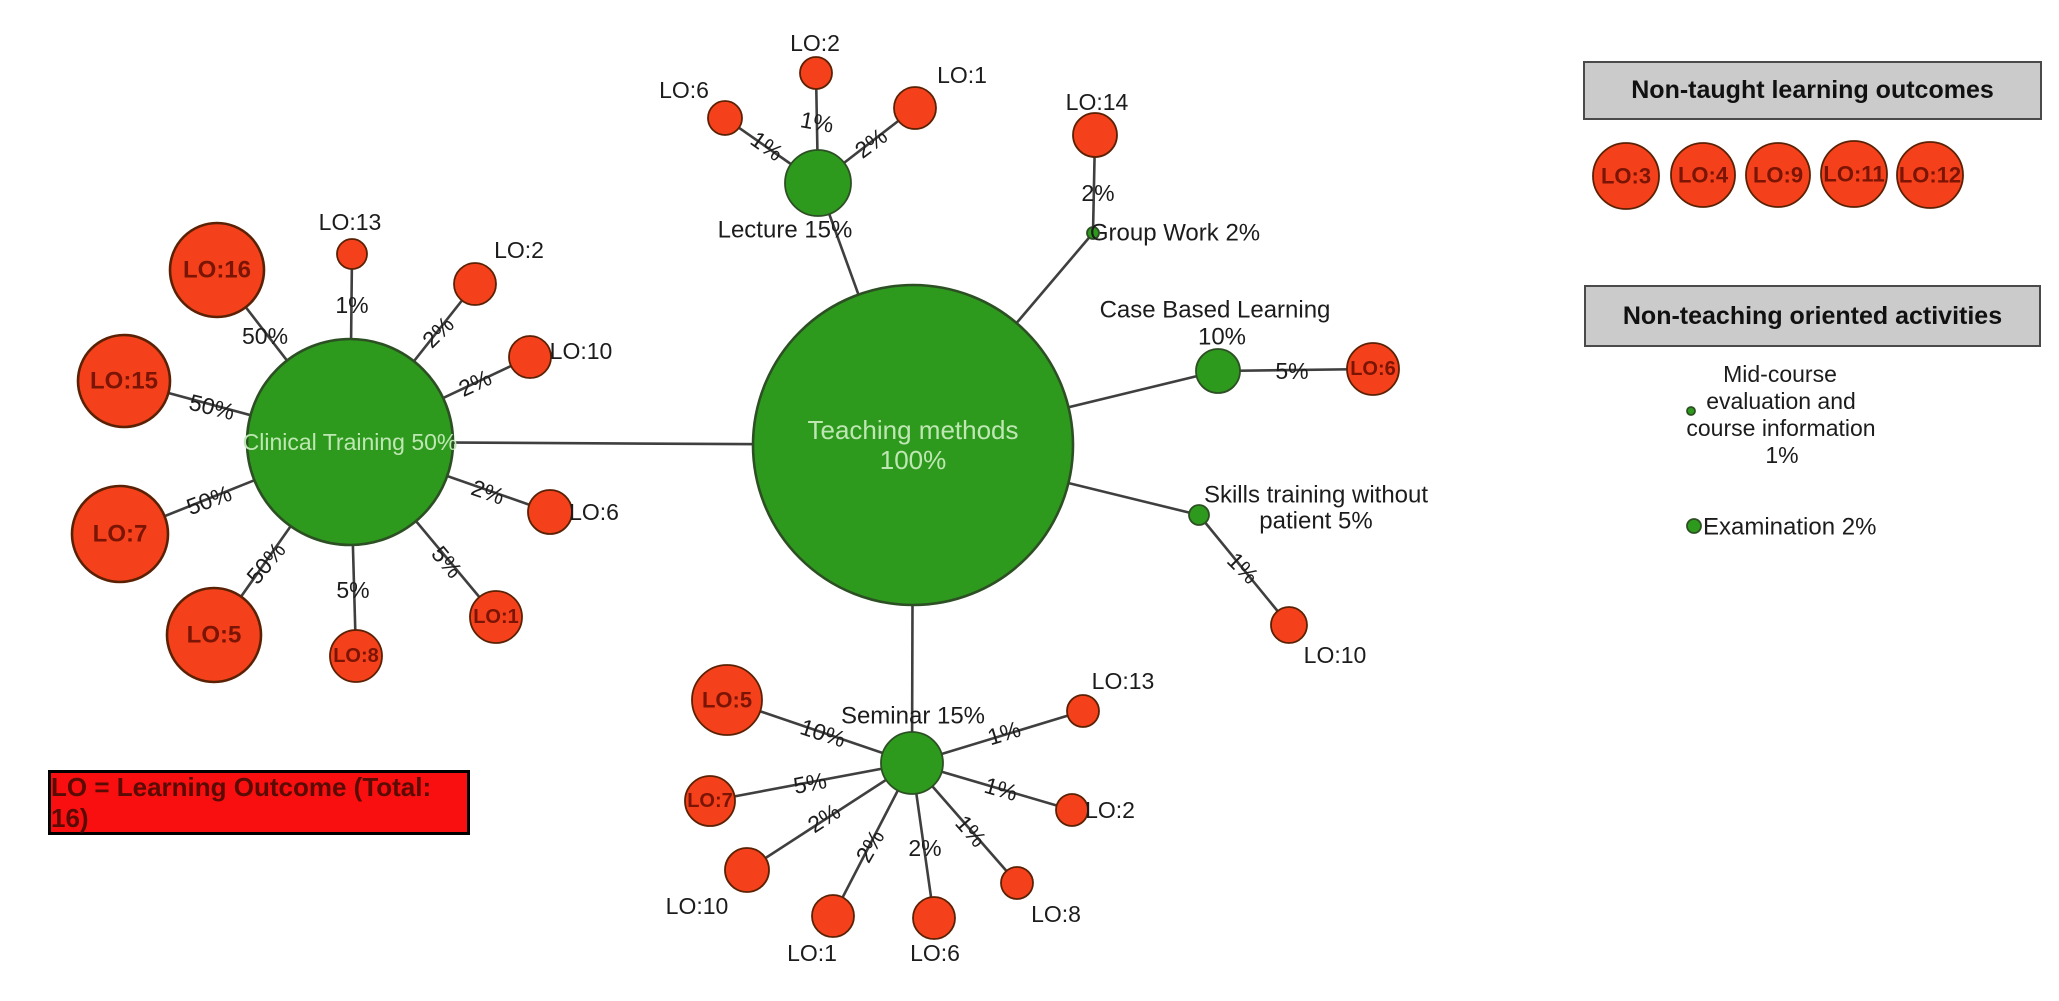  I want to click on node-c_lo15-circle, so click(124, 381).